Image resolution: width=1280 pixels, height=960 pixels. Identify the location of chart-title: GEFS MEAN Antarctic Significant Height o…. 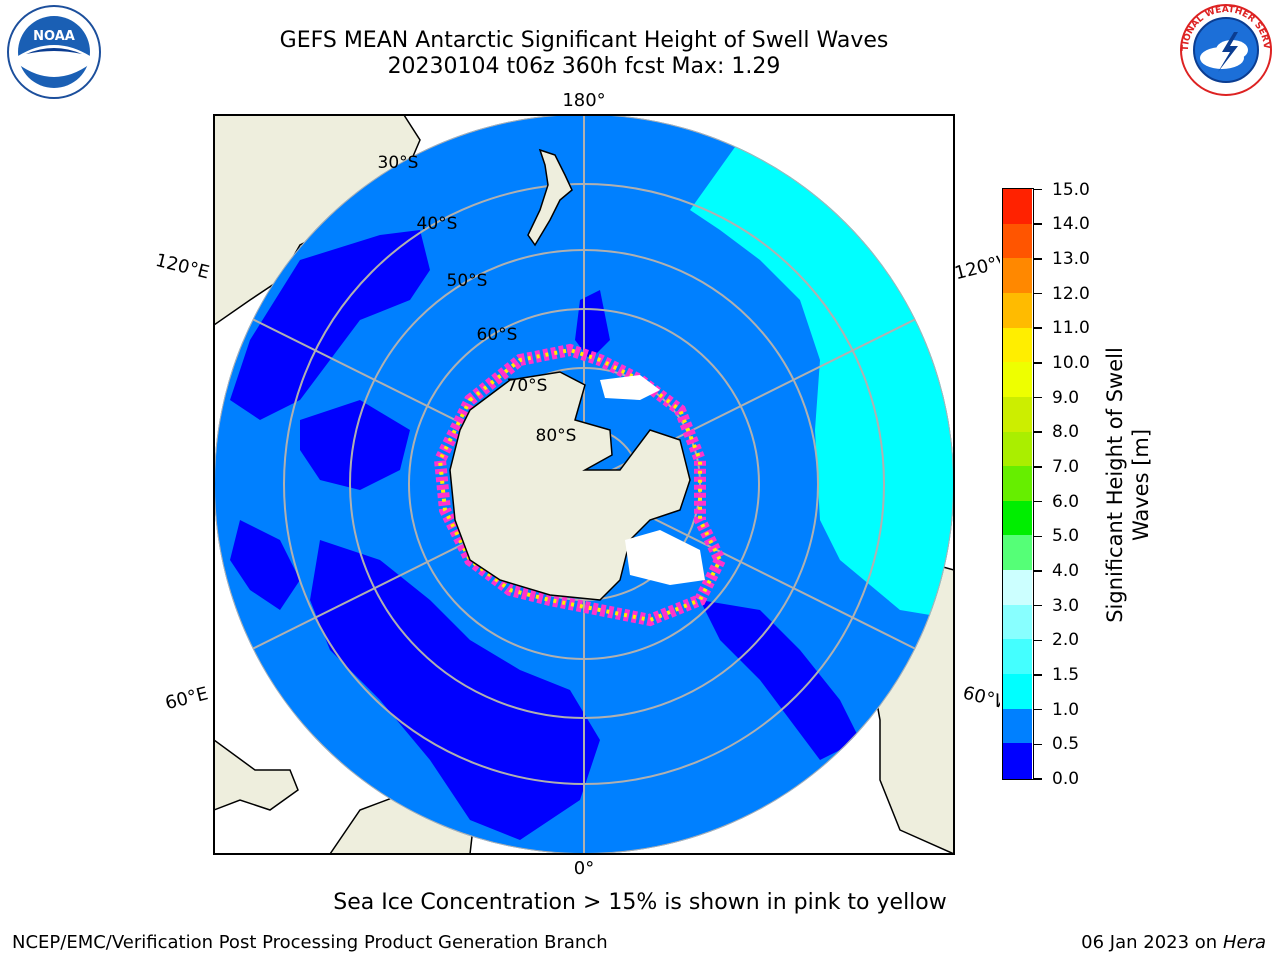
(584, 40).